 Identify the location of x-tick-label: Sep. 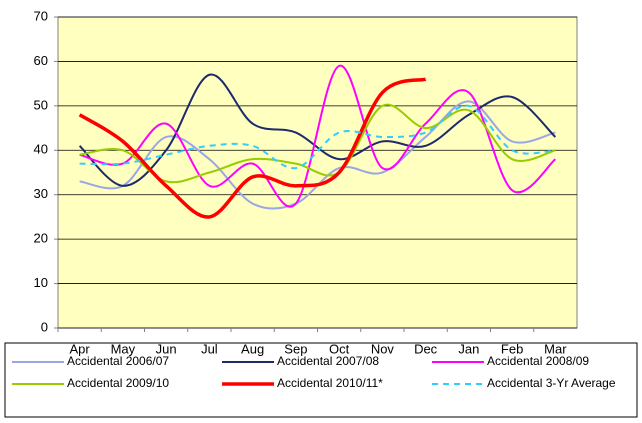
(295, 348).